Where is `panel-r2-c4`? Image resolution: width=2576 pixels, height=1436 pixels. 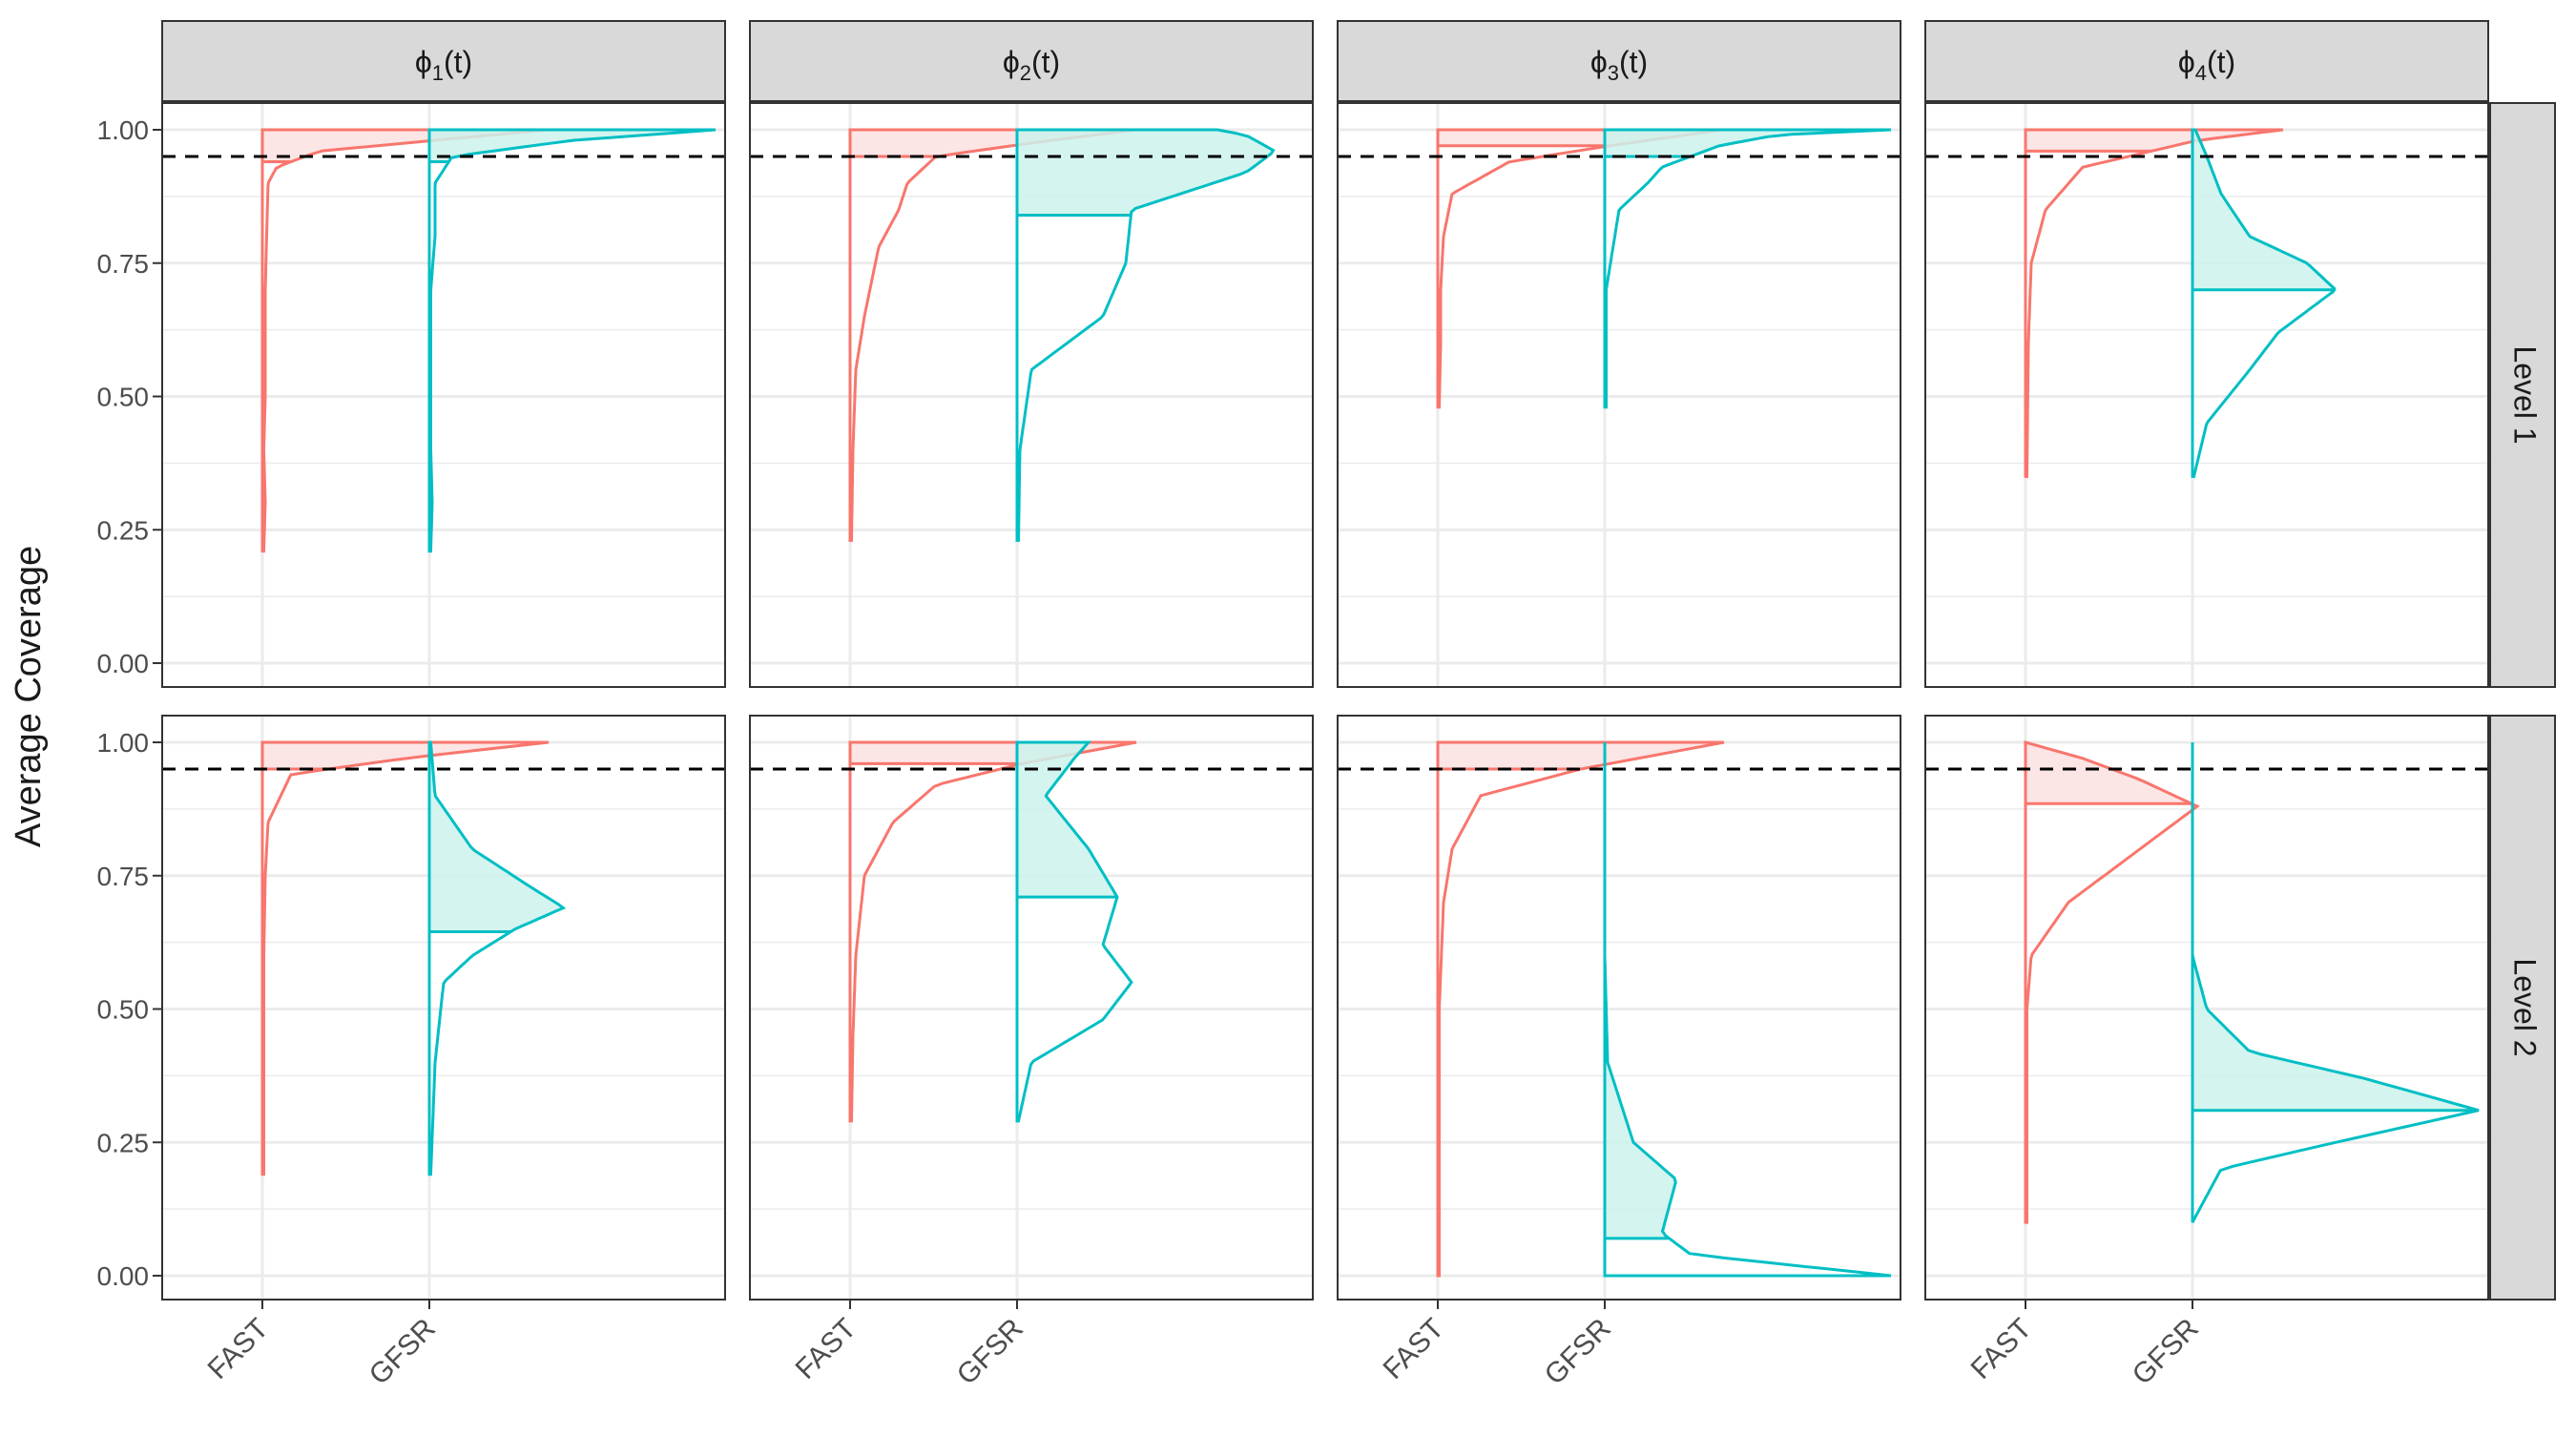 panel-r2-c4 is located at coordinates (2206, 1008).